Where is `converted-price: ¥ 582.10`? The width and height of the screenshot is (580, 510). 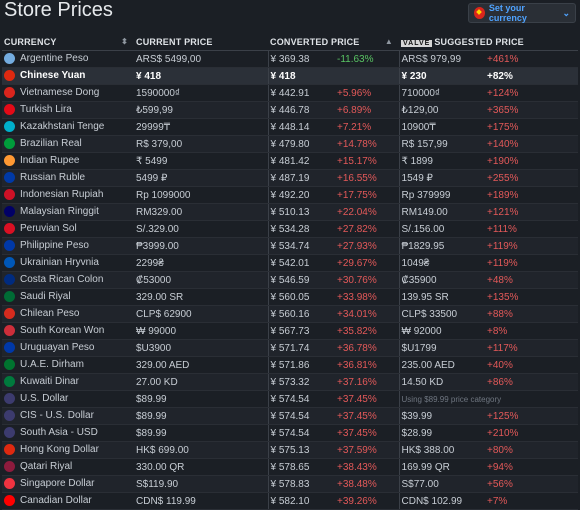 converted-price: ¥ 582.10 is located at coordinates (301, 501).